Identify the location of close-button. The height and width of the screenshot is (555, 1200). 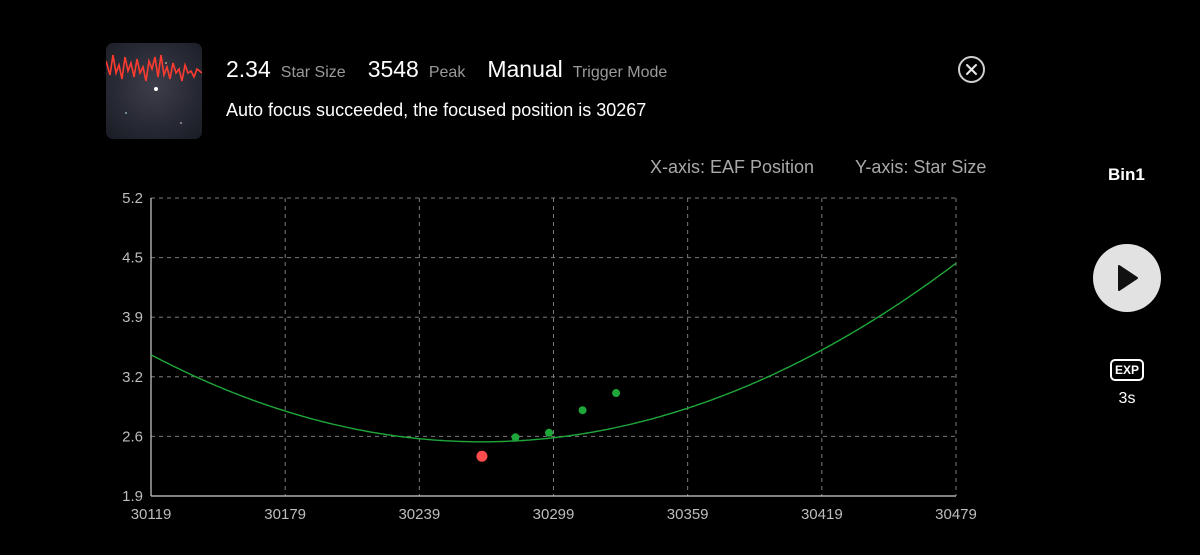
(971, 69).